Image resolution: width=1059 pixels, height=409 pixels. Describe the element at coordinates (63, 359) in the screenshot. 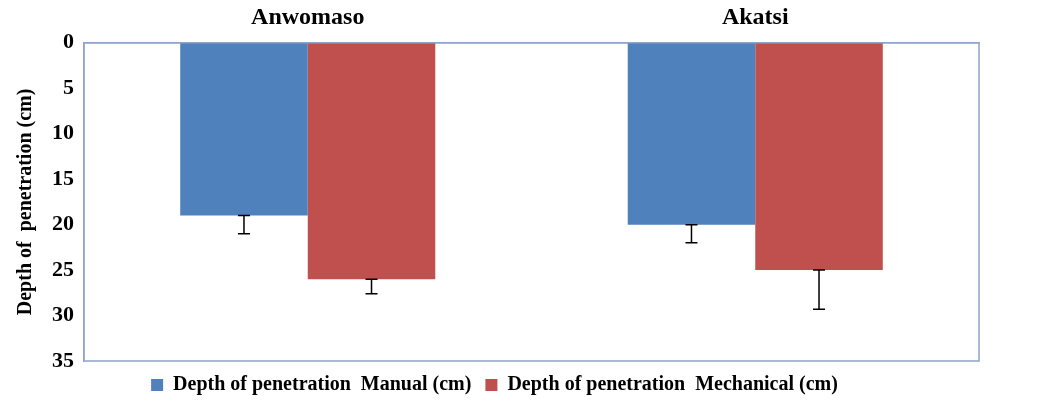

I see `y-tick-label: 35` at that location.